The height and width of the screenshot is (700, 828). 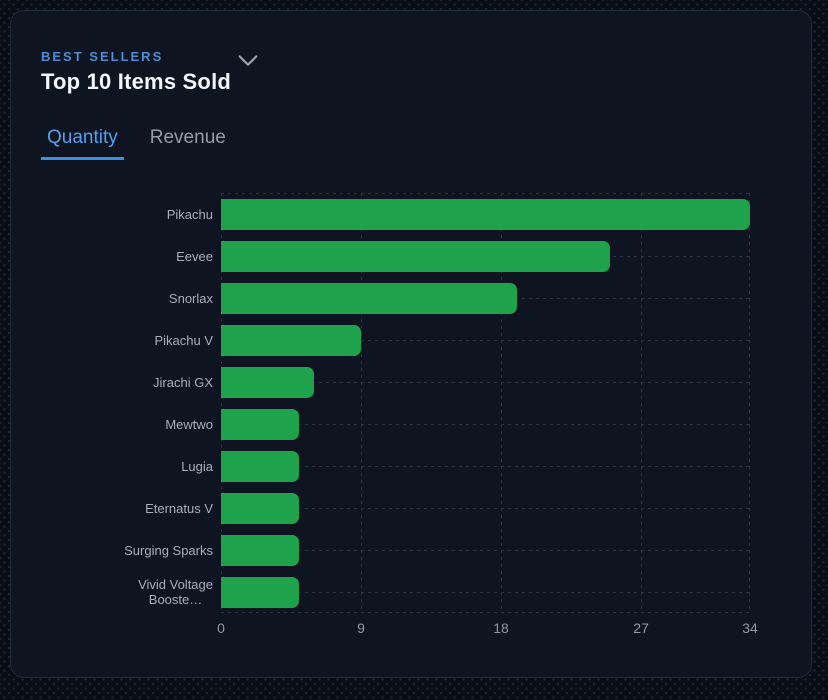 I want to click on category-label: Surging Sparks, so click(x=168, y=550).